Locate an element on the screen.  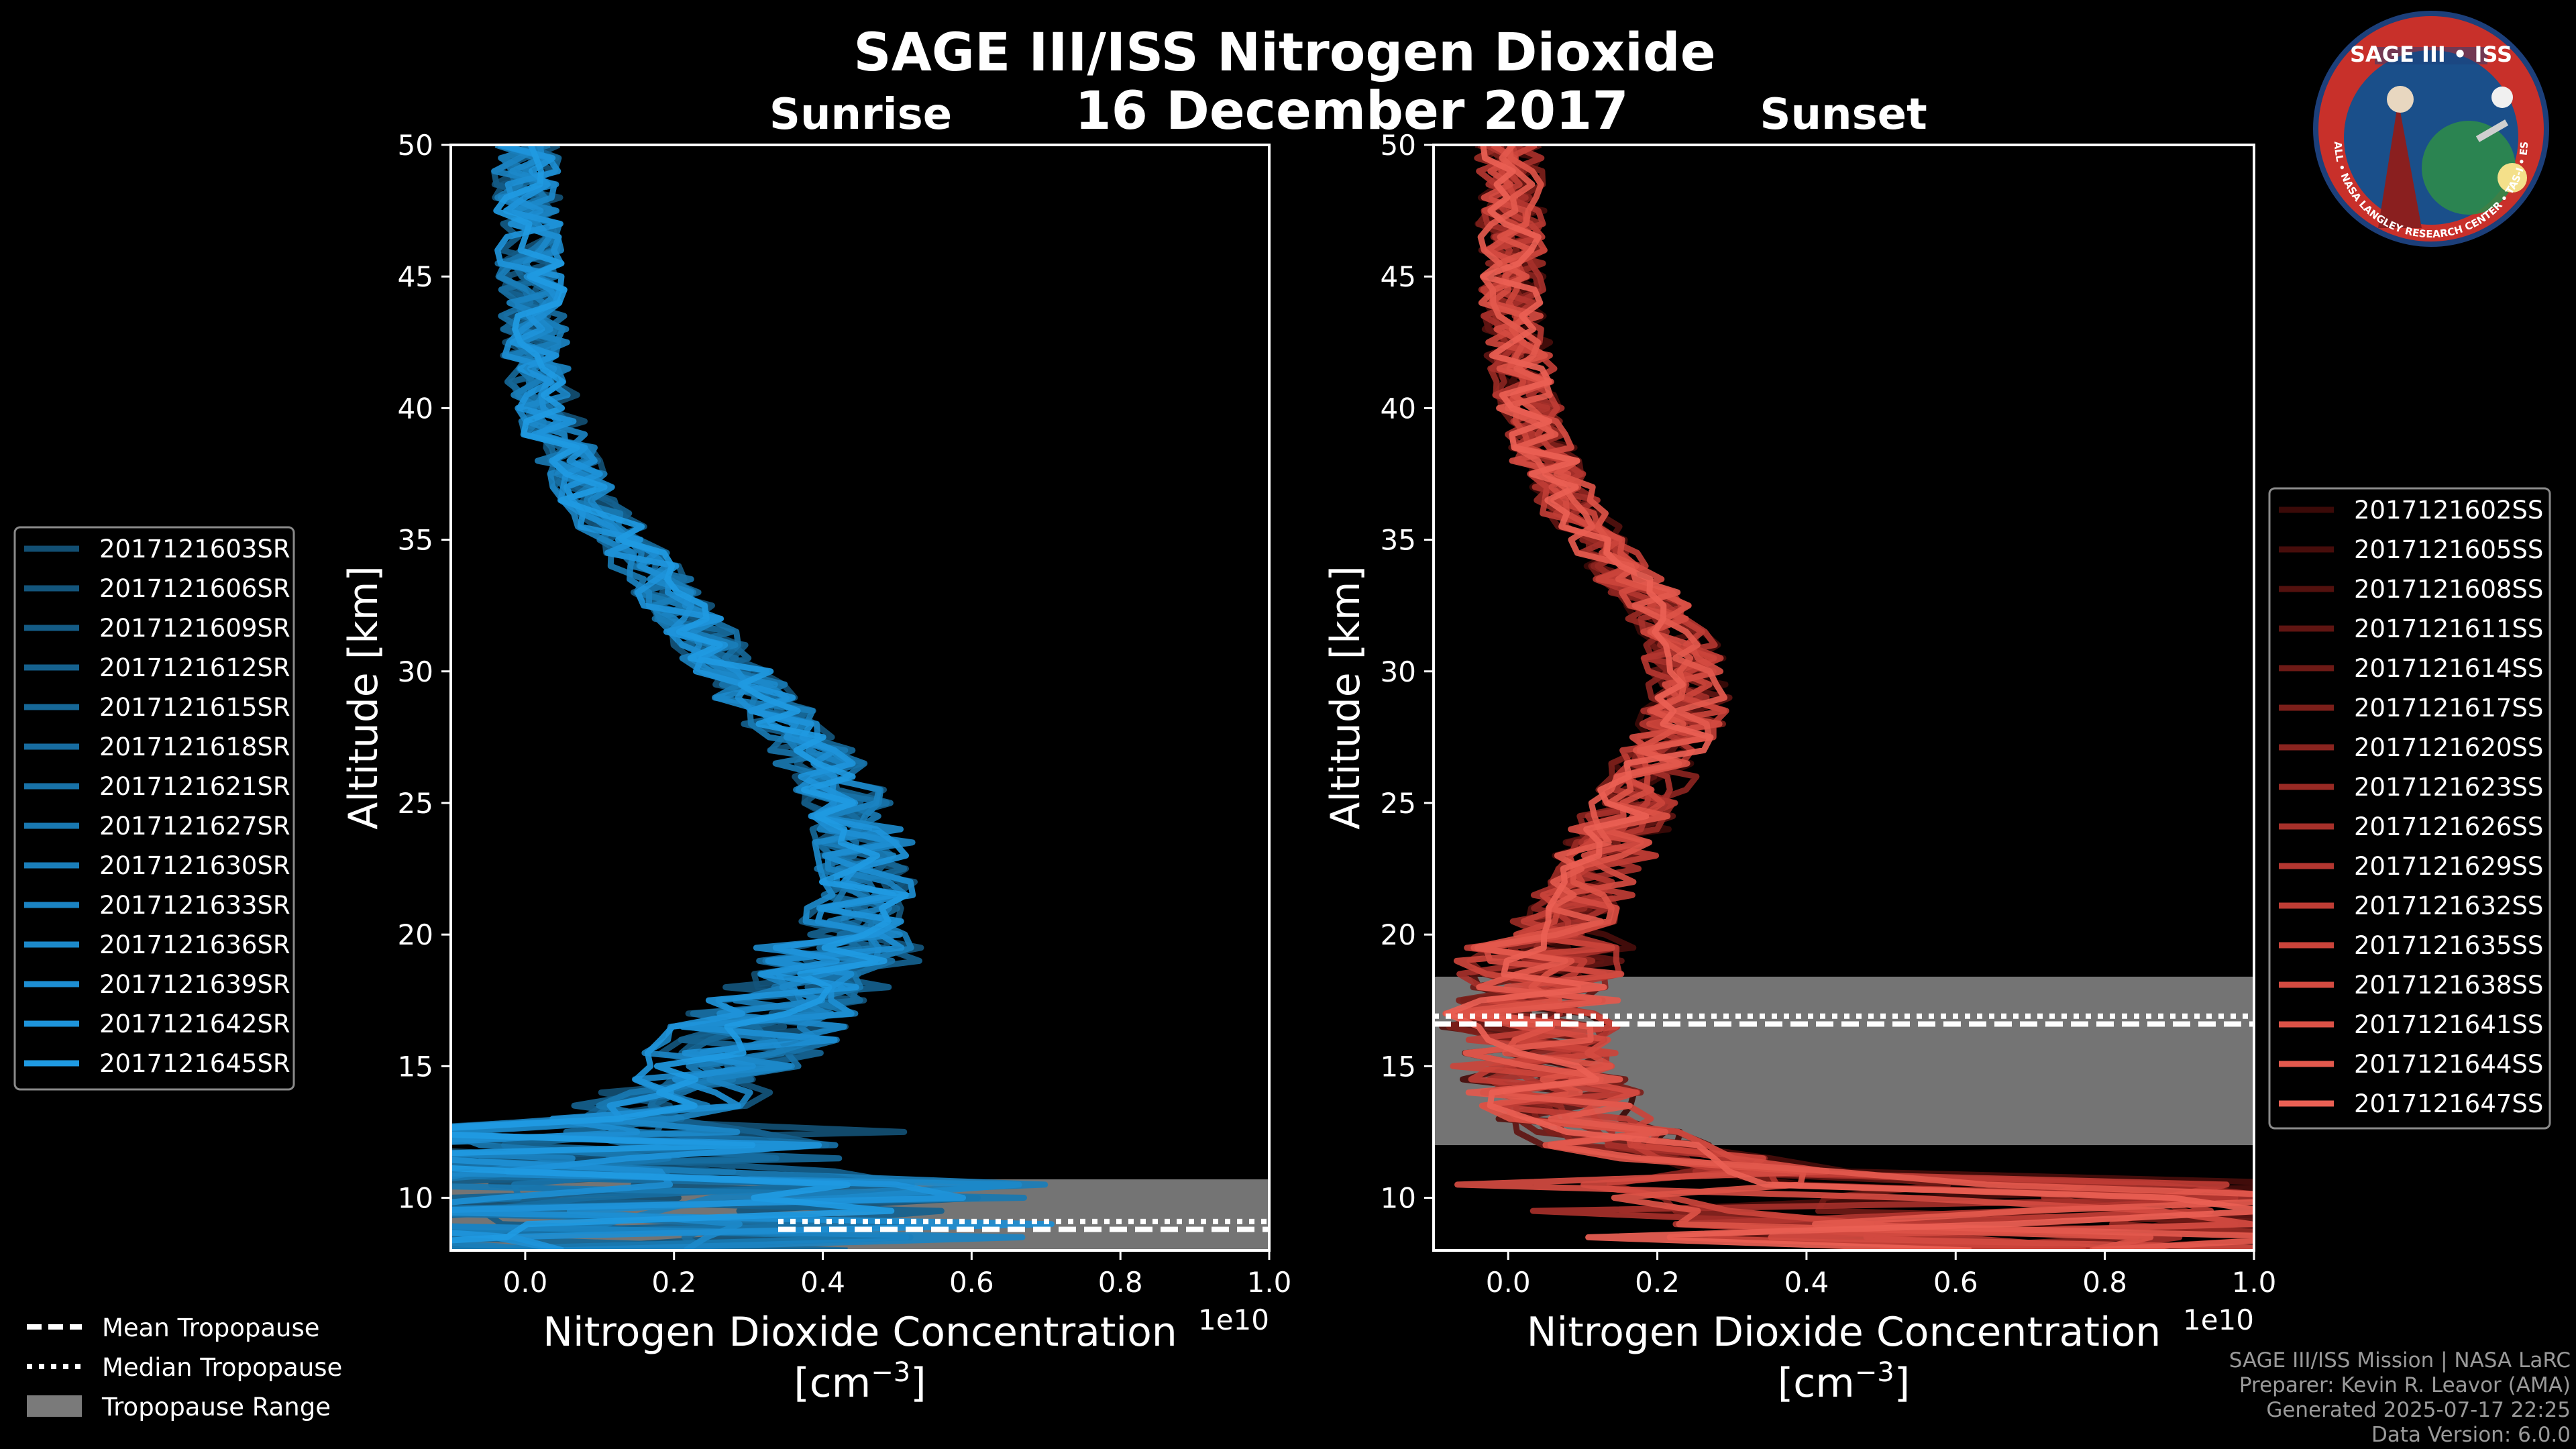
sunrise-xtick-label: 0.2 is located at coordinates (673, 1282).